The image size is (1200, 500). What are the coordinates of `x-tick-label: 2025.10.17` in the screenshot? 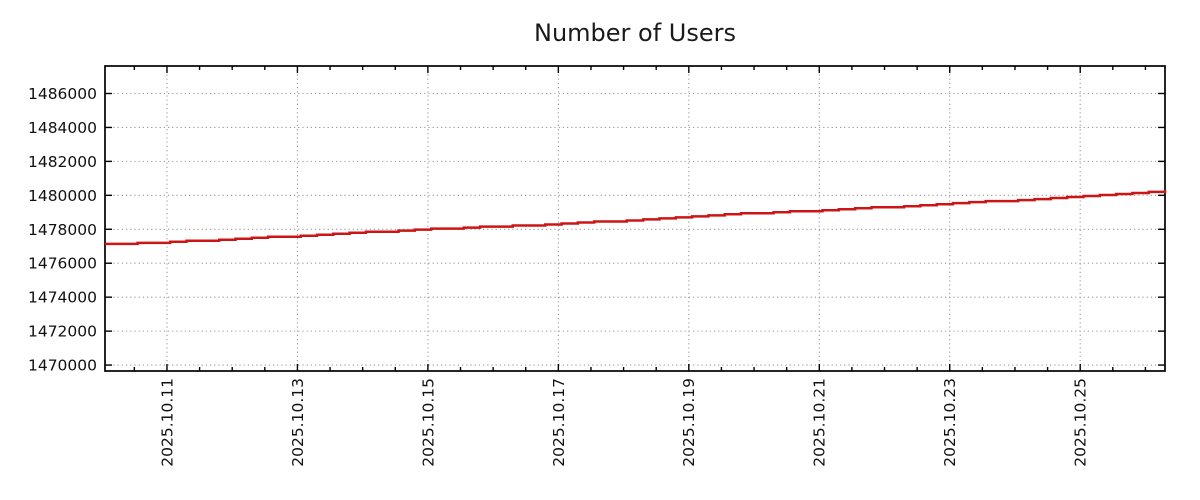 It's located at (559, 422).